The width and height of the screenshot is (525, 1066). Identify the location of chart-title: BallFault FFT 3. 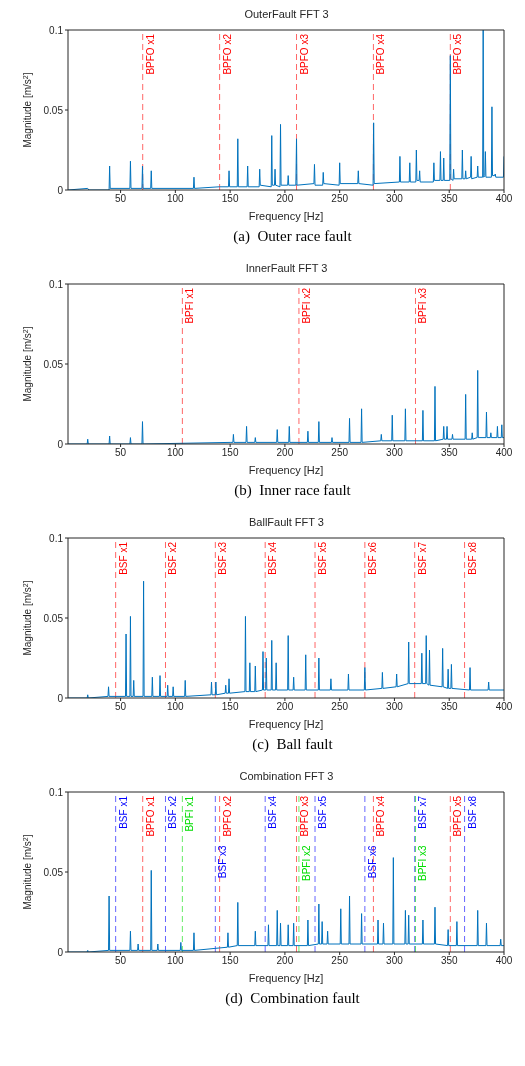
(286, 523).